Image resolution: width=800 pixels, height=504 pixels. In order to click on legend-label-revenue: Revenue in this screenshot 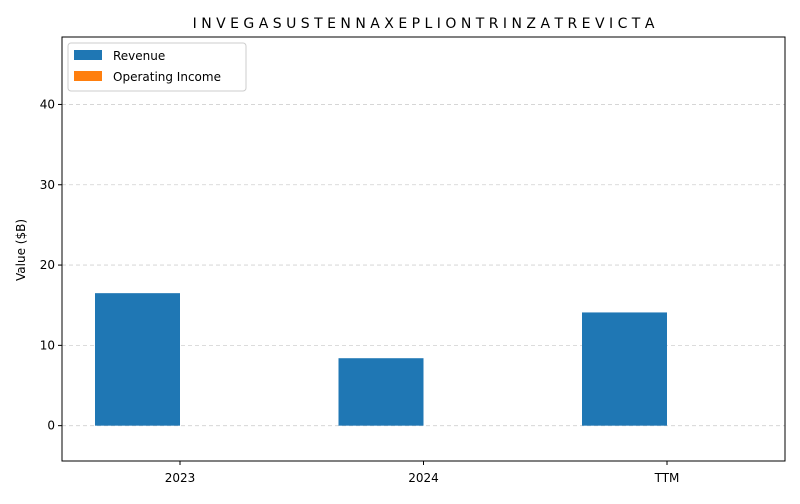, I will do `click(139, 56)`.